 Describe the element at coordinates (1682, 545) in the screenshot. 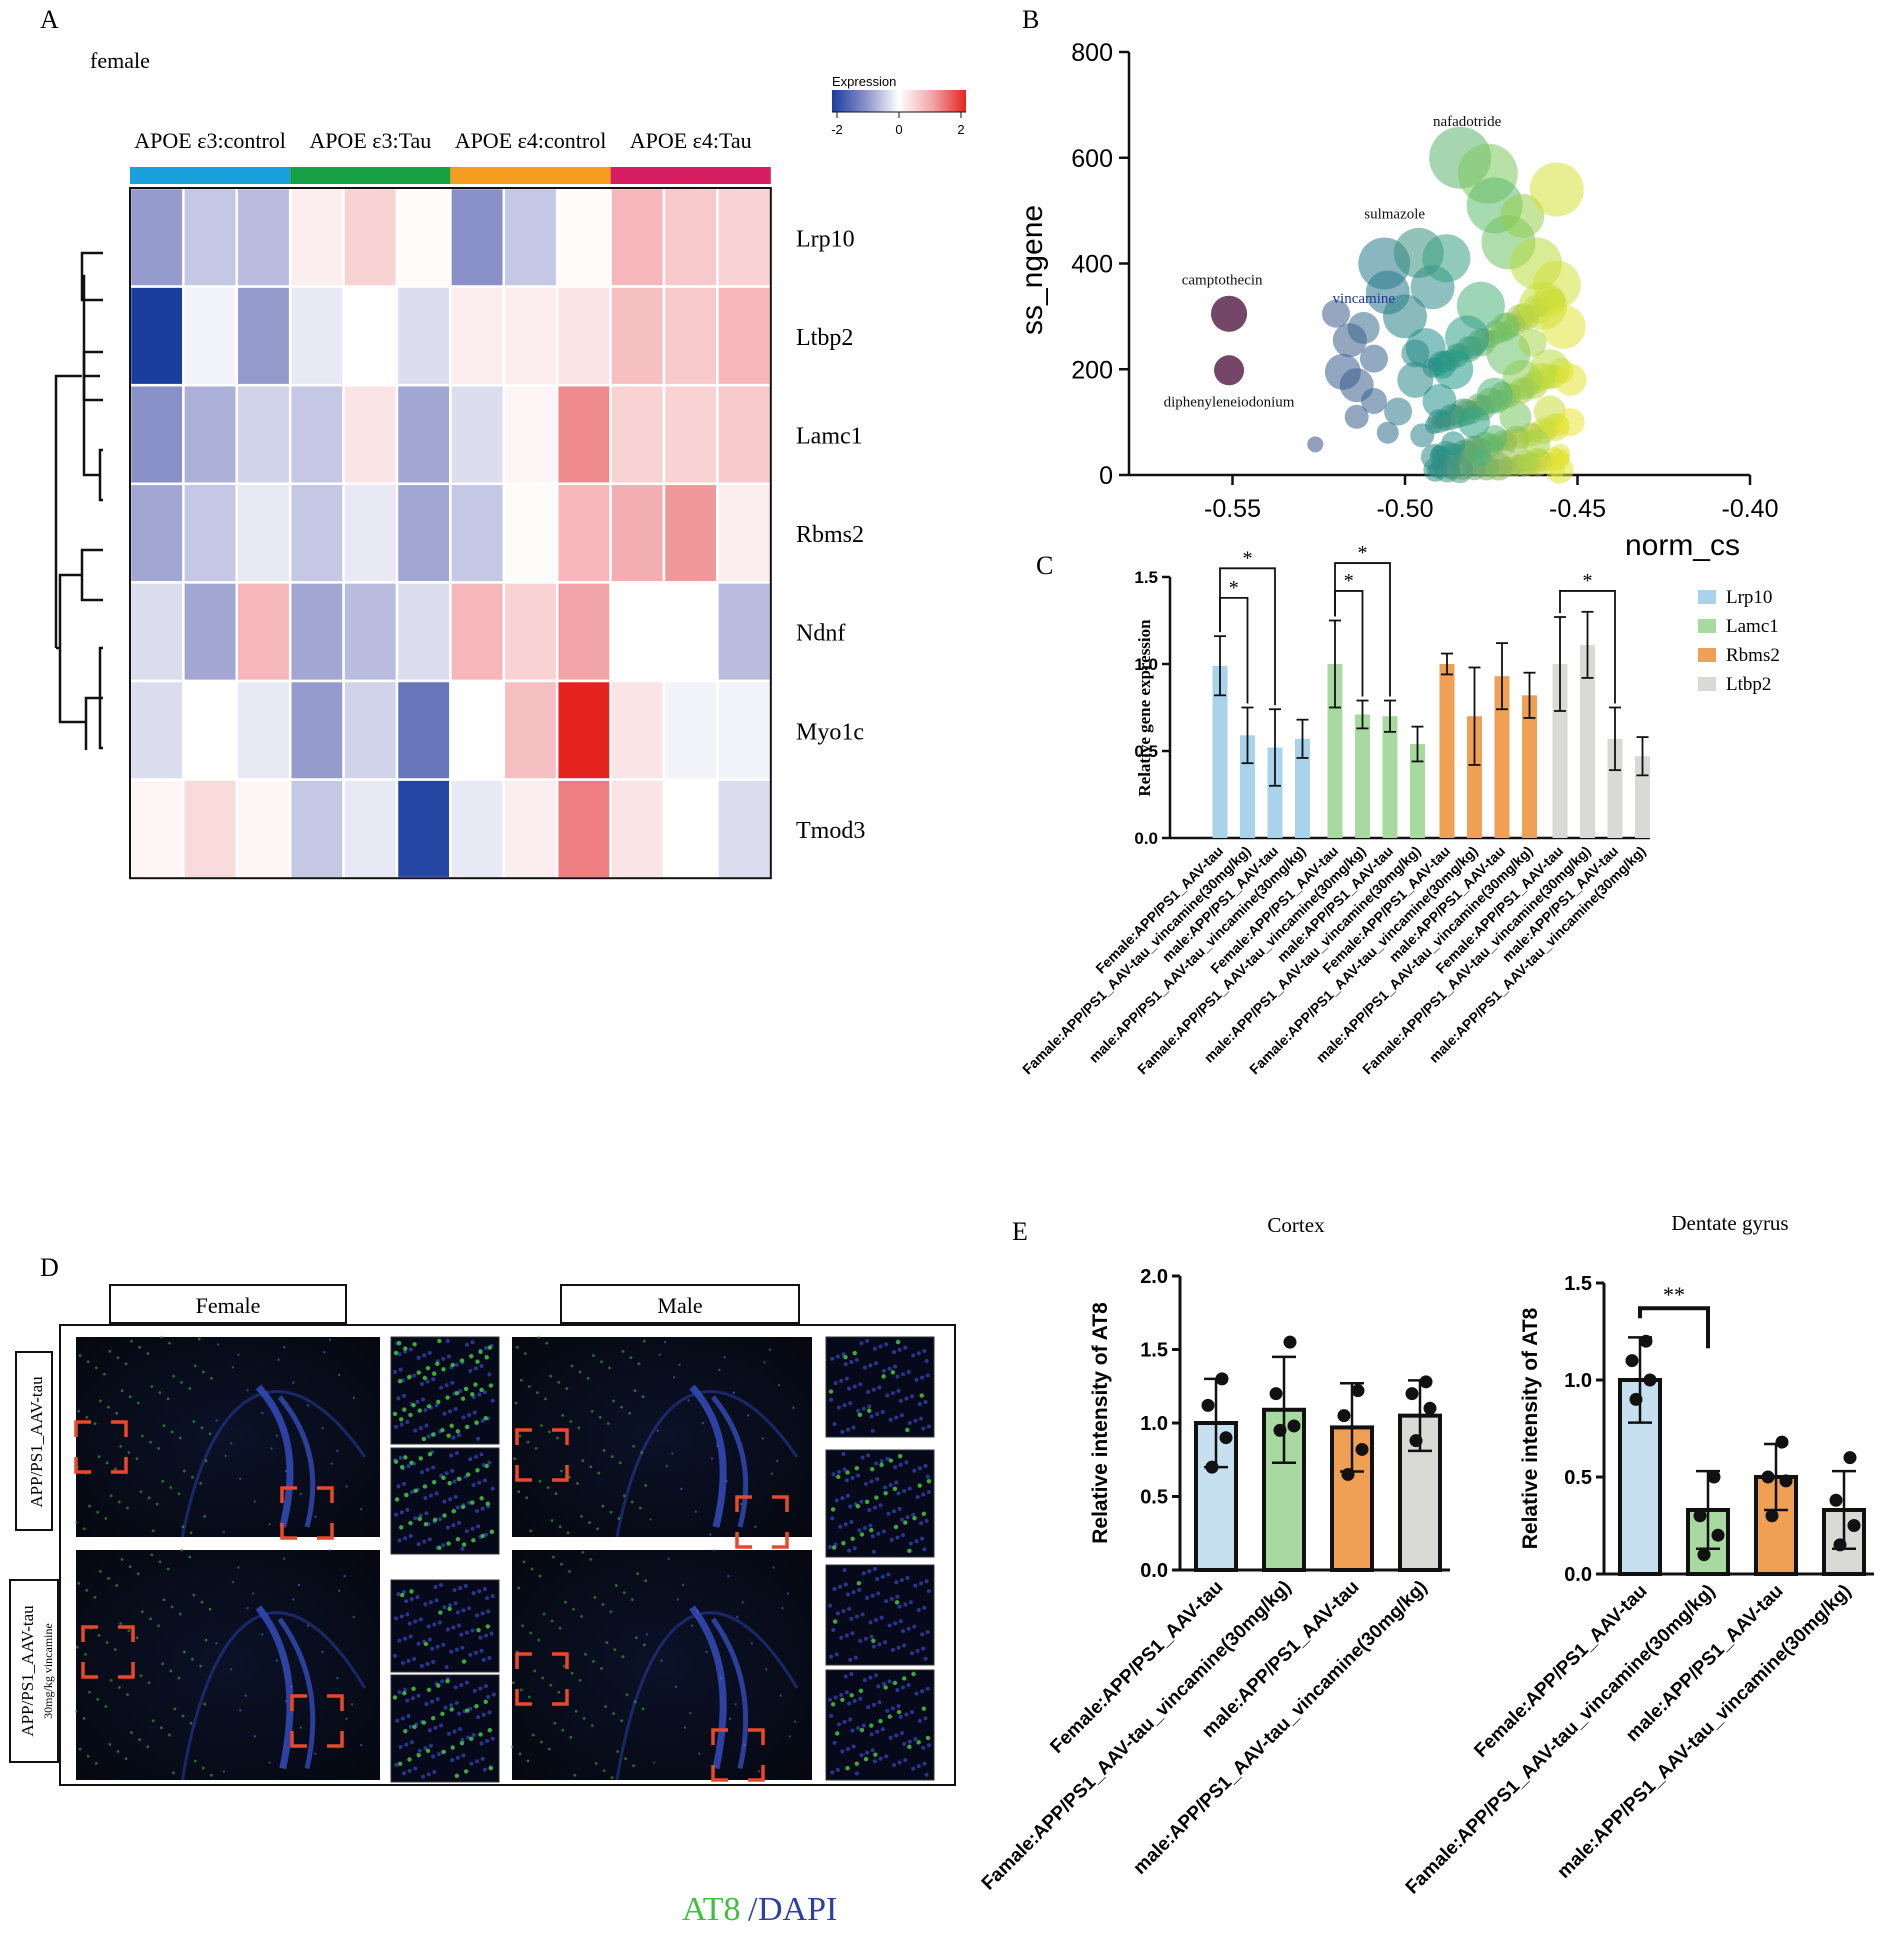

I see `scatter-xlabel: norm_cs` at that location.